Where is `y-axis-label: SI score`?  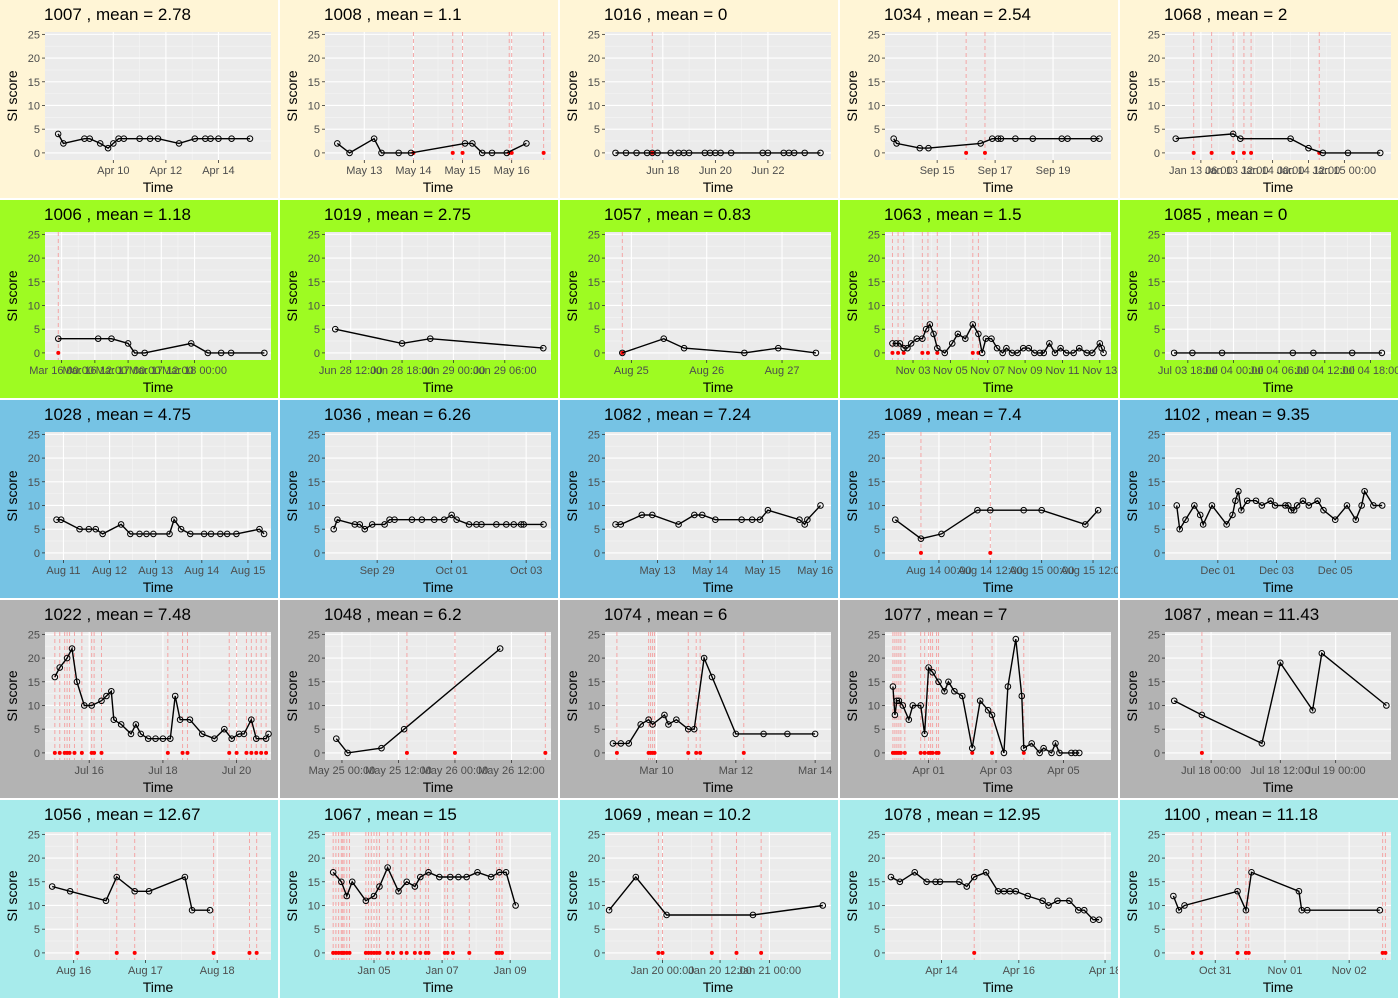 y-axis-label: SI score is located at coordinates (852, 896).